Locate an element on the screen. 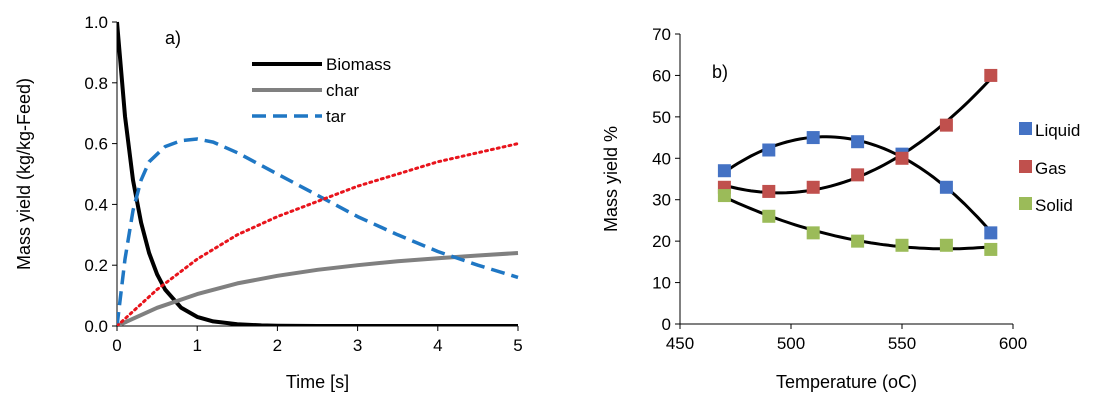 This screenshot has height=397, width=1118. legend-marker-solid is located at coordinates (1025, 203).